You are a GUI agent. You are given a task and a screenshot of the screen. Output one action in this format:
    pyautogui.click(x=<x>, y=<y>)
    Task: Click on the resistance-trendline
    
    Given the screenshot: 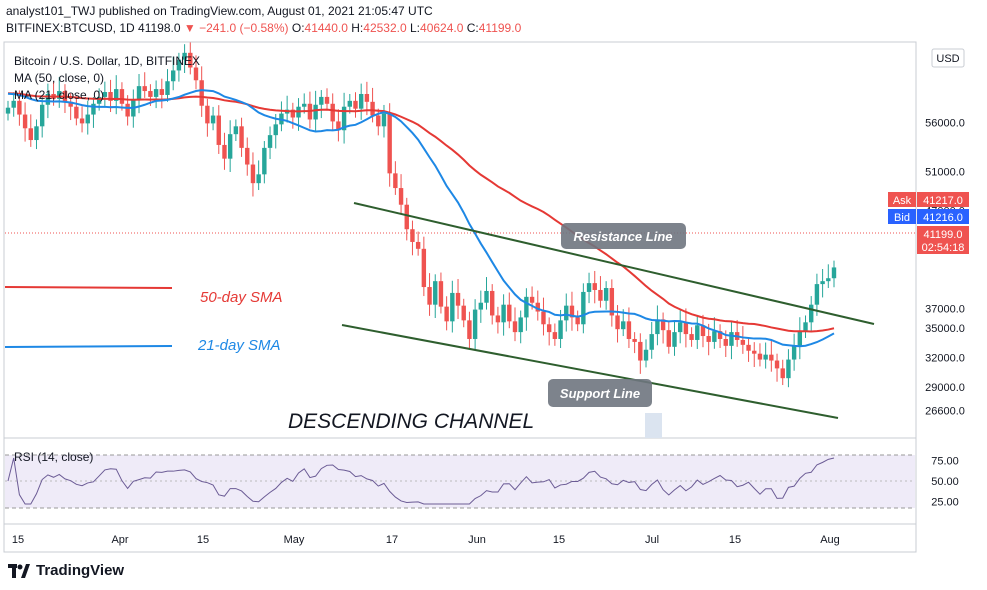 What is the action you would take?
    pyautogui.click(x=614, y=263)
    